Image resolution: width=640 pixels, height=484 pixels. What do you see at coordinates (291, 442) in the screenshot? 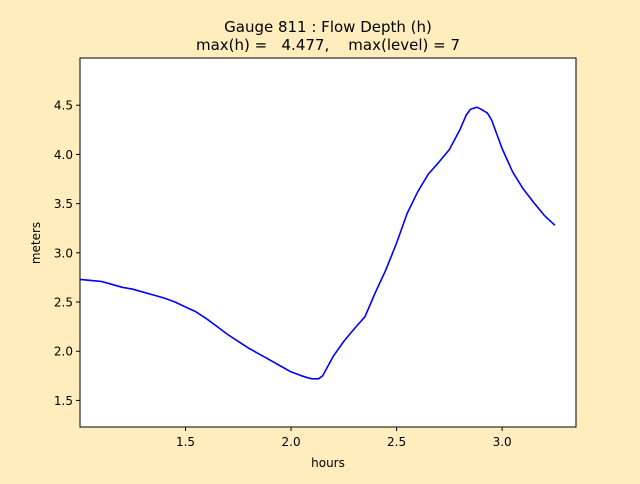
I see `x-tick-label: 2.0` at bounding box center [291, 442].